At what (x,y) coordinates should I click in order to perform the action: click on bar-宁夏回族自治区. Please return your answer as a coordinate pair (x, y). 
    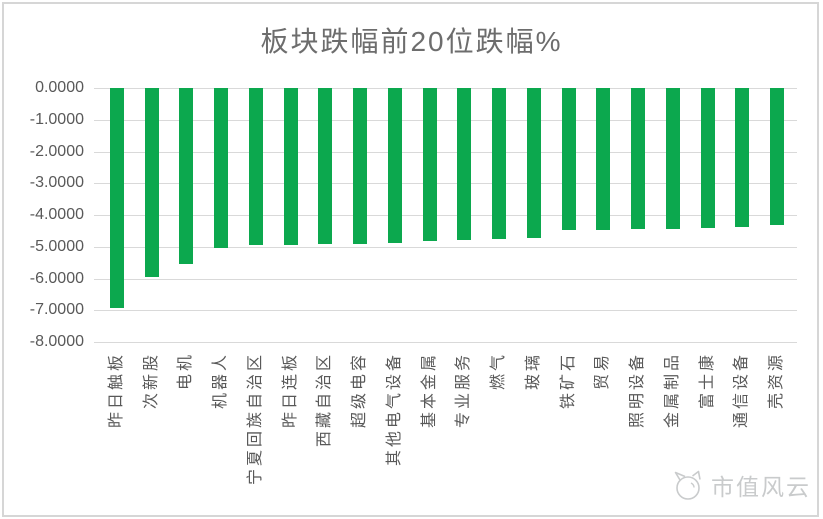
    Looking at the image, I should click on (256, 166).